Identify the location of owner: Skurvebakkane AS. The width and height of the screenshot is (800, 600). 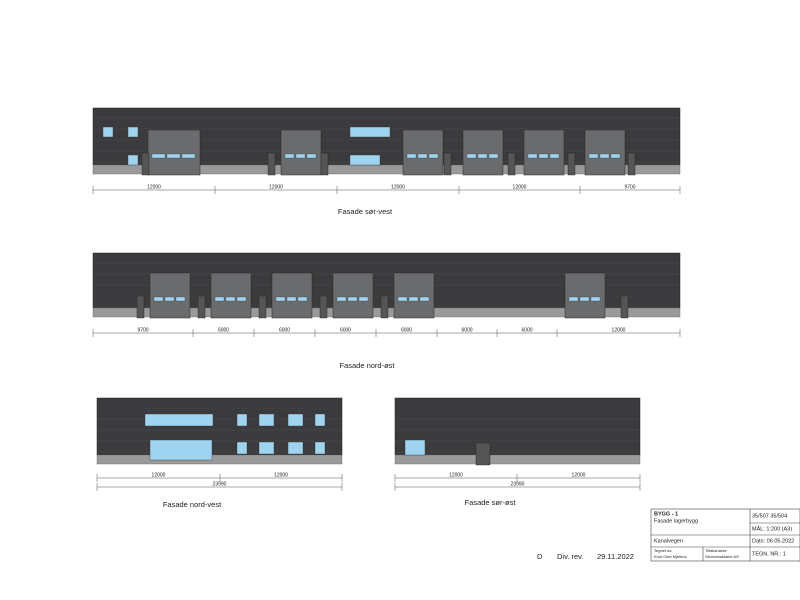
(722, 556).